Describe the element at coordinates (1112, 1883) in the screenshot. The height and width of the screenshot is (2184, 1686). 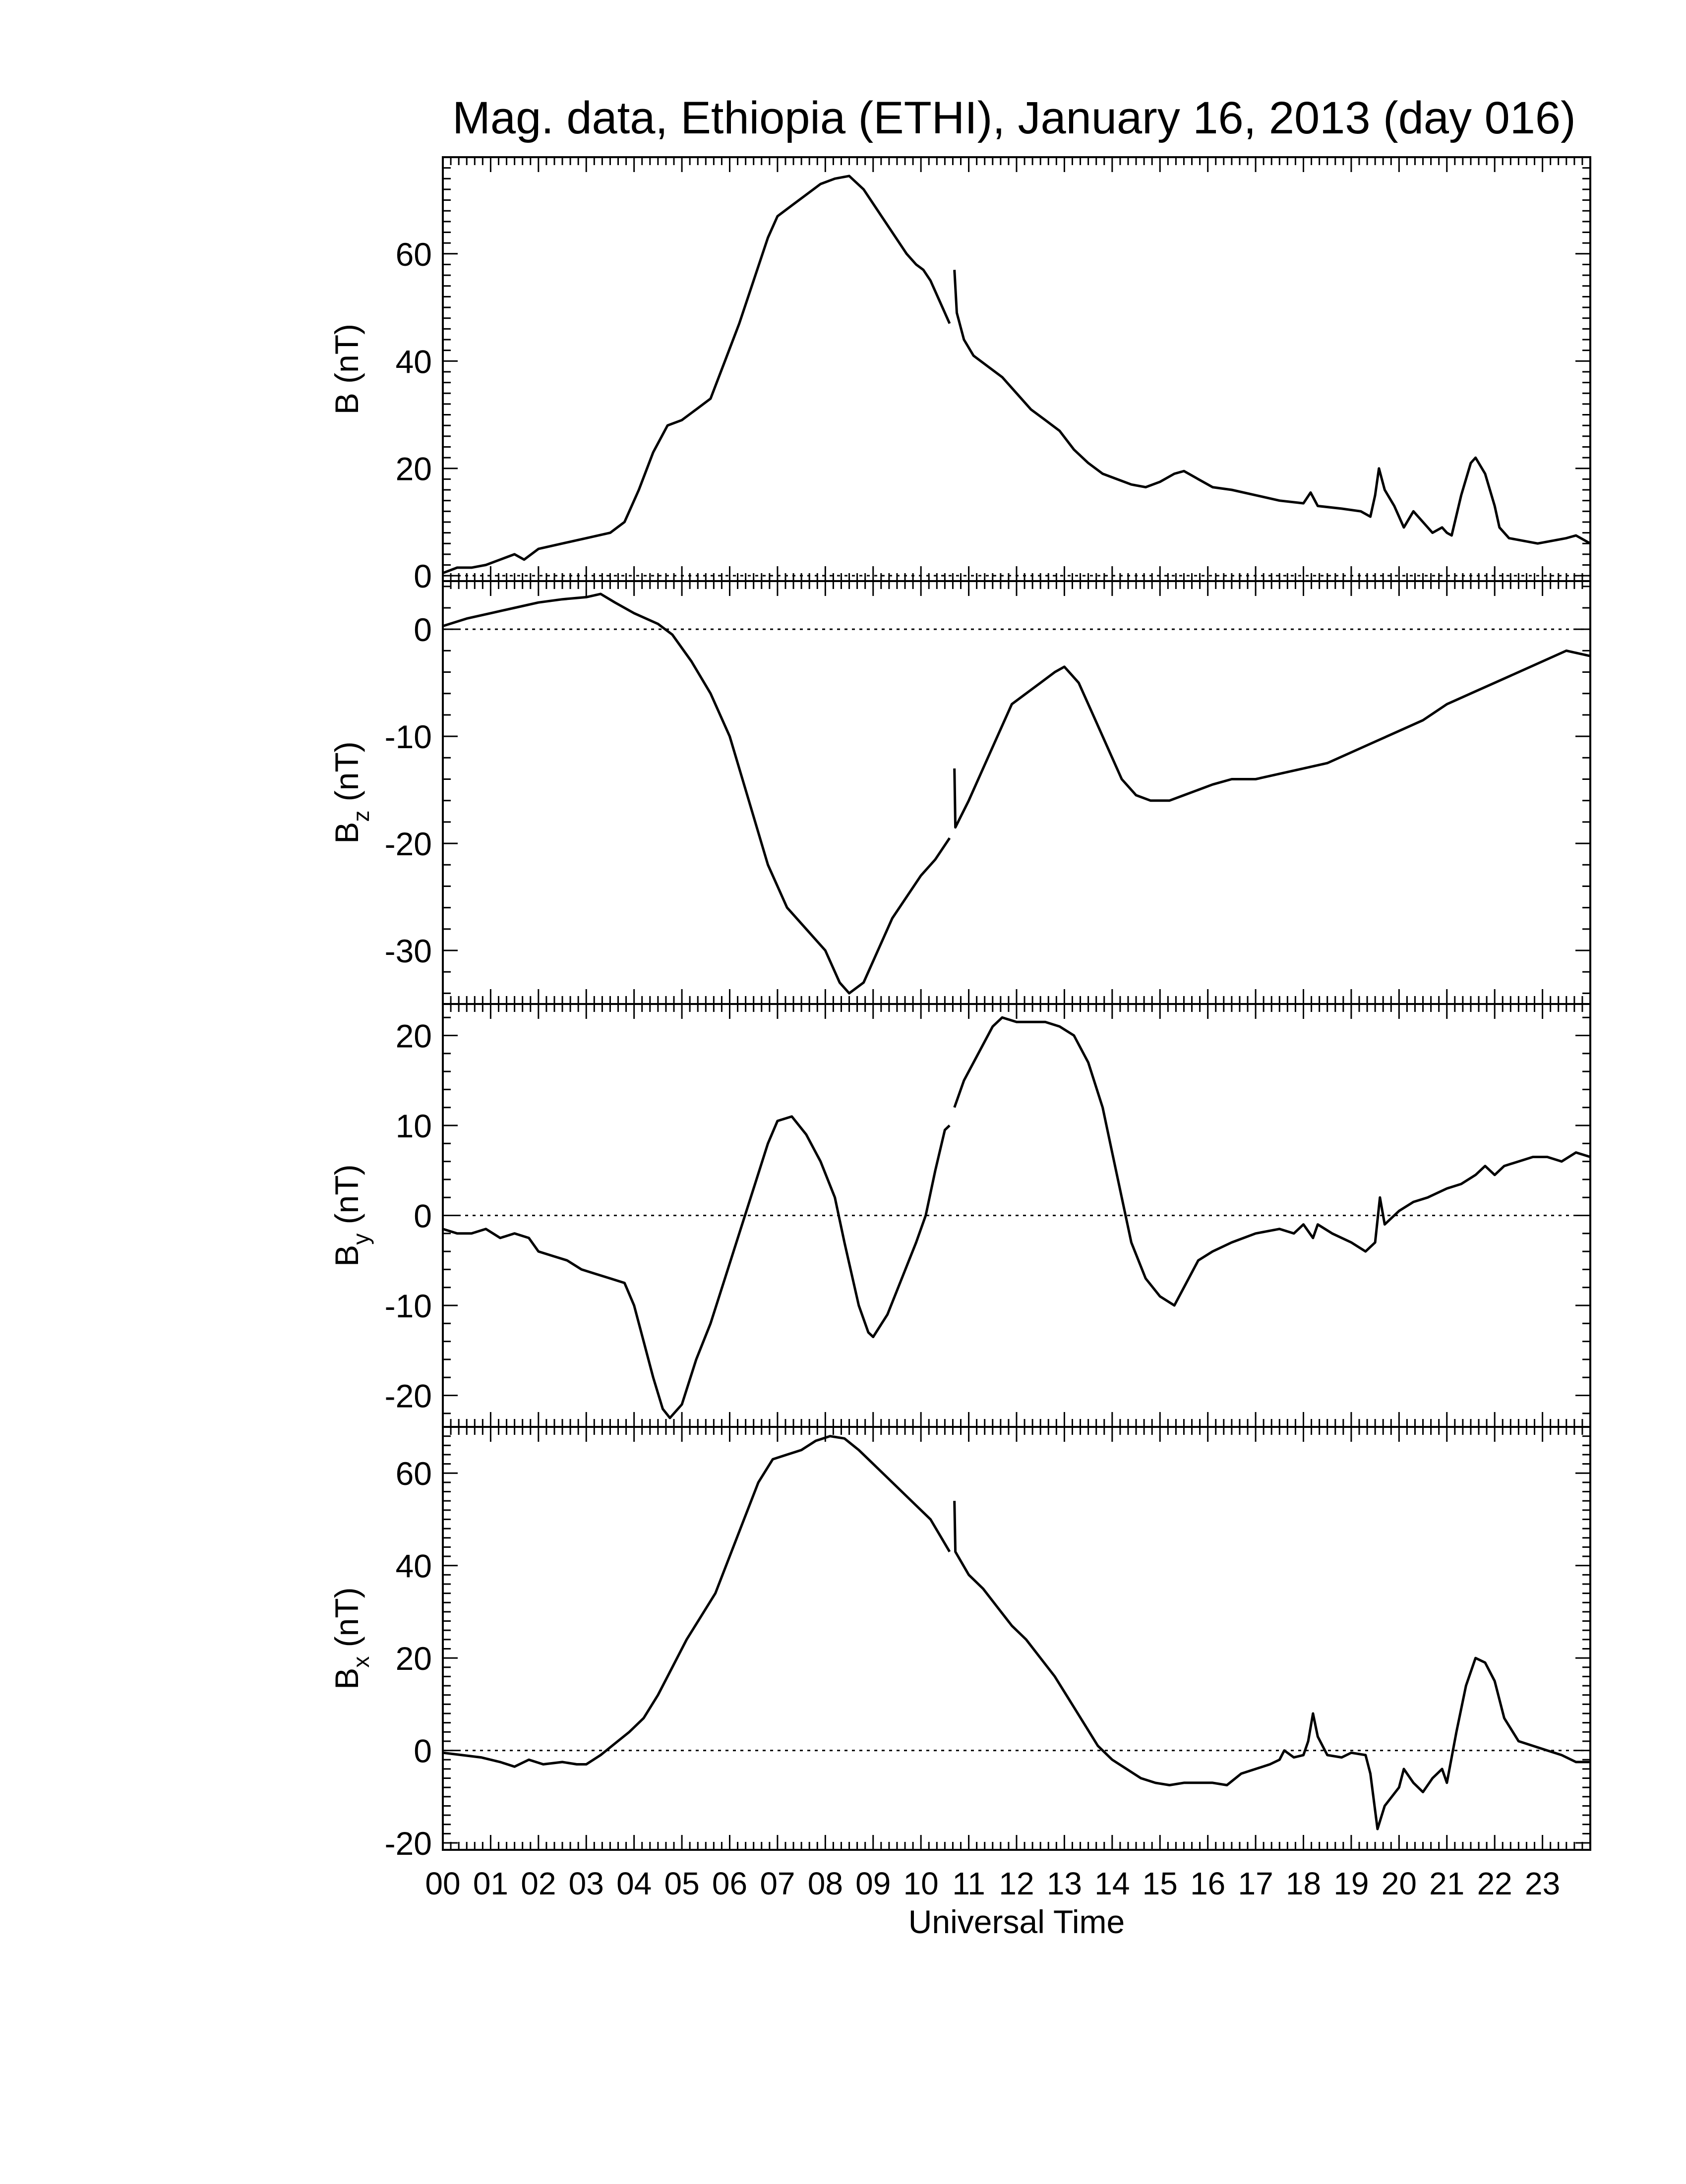
I see `x-tick-label: 14` at that location.